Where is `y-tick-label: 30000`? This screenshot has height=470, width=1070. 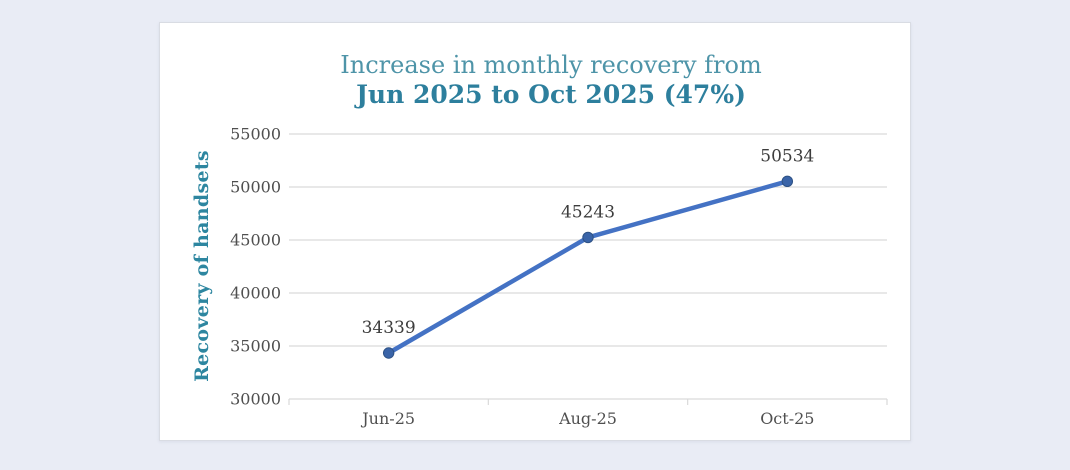
y-tick-label: 30000 is located at coordinates (255, 399).